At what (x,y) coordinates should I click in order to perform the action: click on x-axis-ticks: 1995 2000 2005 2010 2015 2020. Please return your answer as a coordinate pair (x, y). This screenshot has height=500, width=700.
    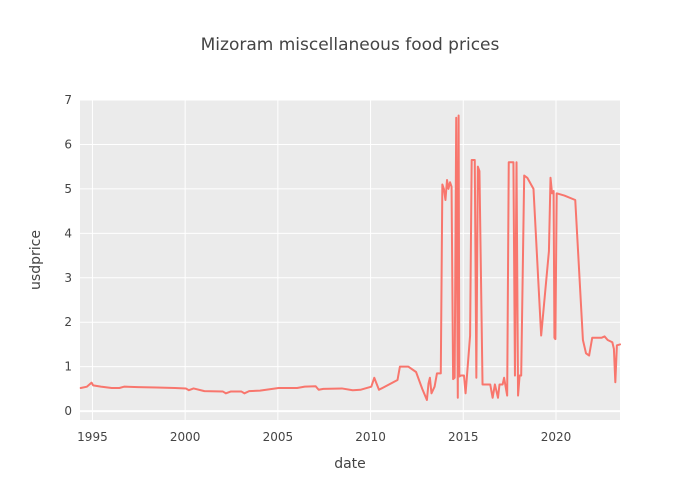
    Looking at the image, I should click on (324, 437).